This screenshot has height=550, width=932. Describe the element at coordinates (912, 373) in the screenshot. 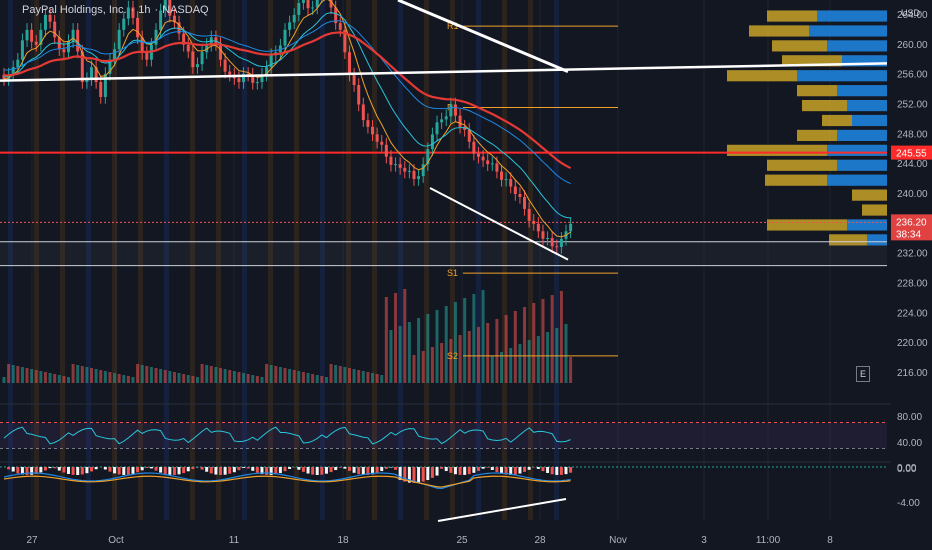

I see `price-tick-label: 216.00` at that location.